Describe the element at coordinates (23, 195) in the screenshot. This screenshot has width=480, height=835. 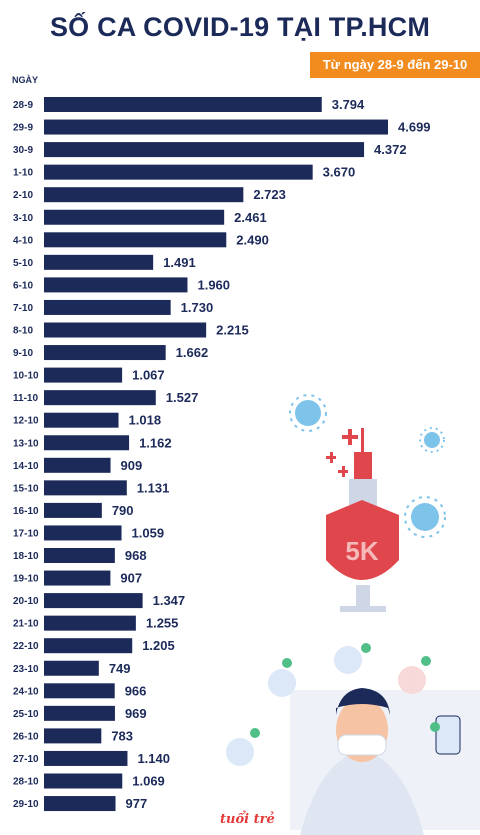
I see `category-label: 2-10` at that location.